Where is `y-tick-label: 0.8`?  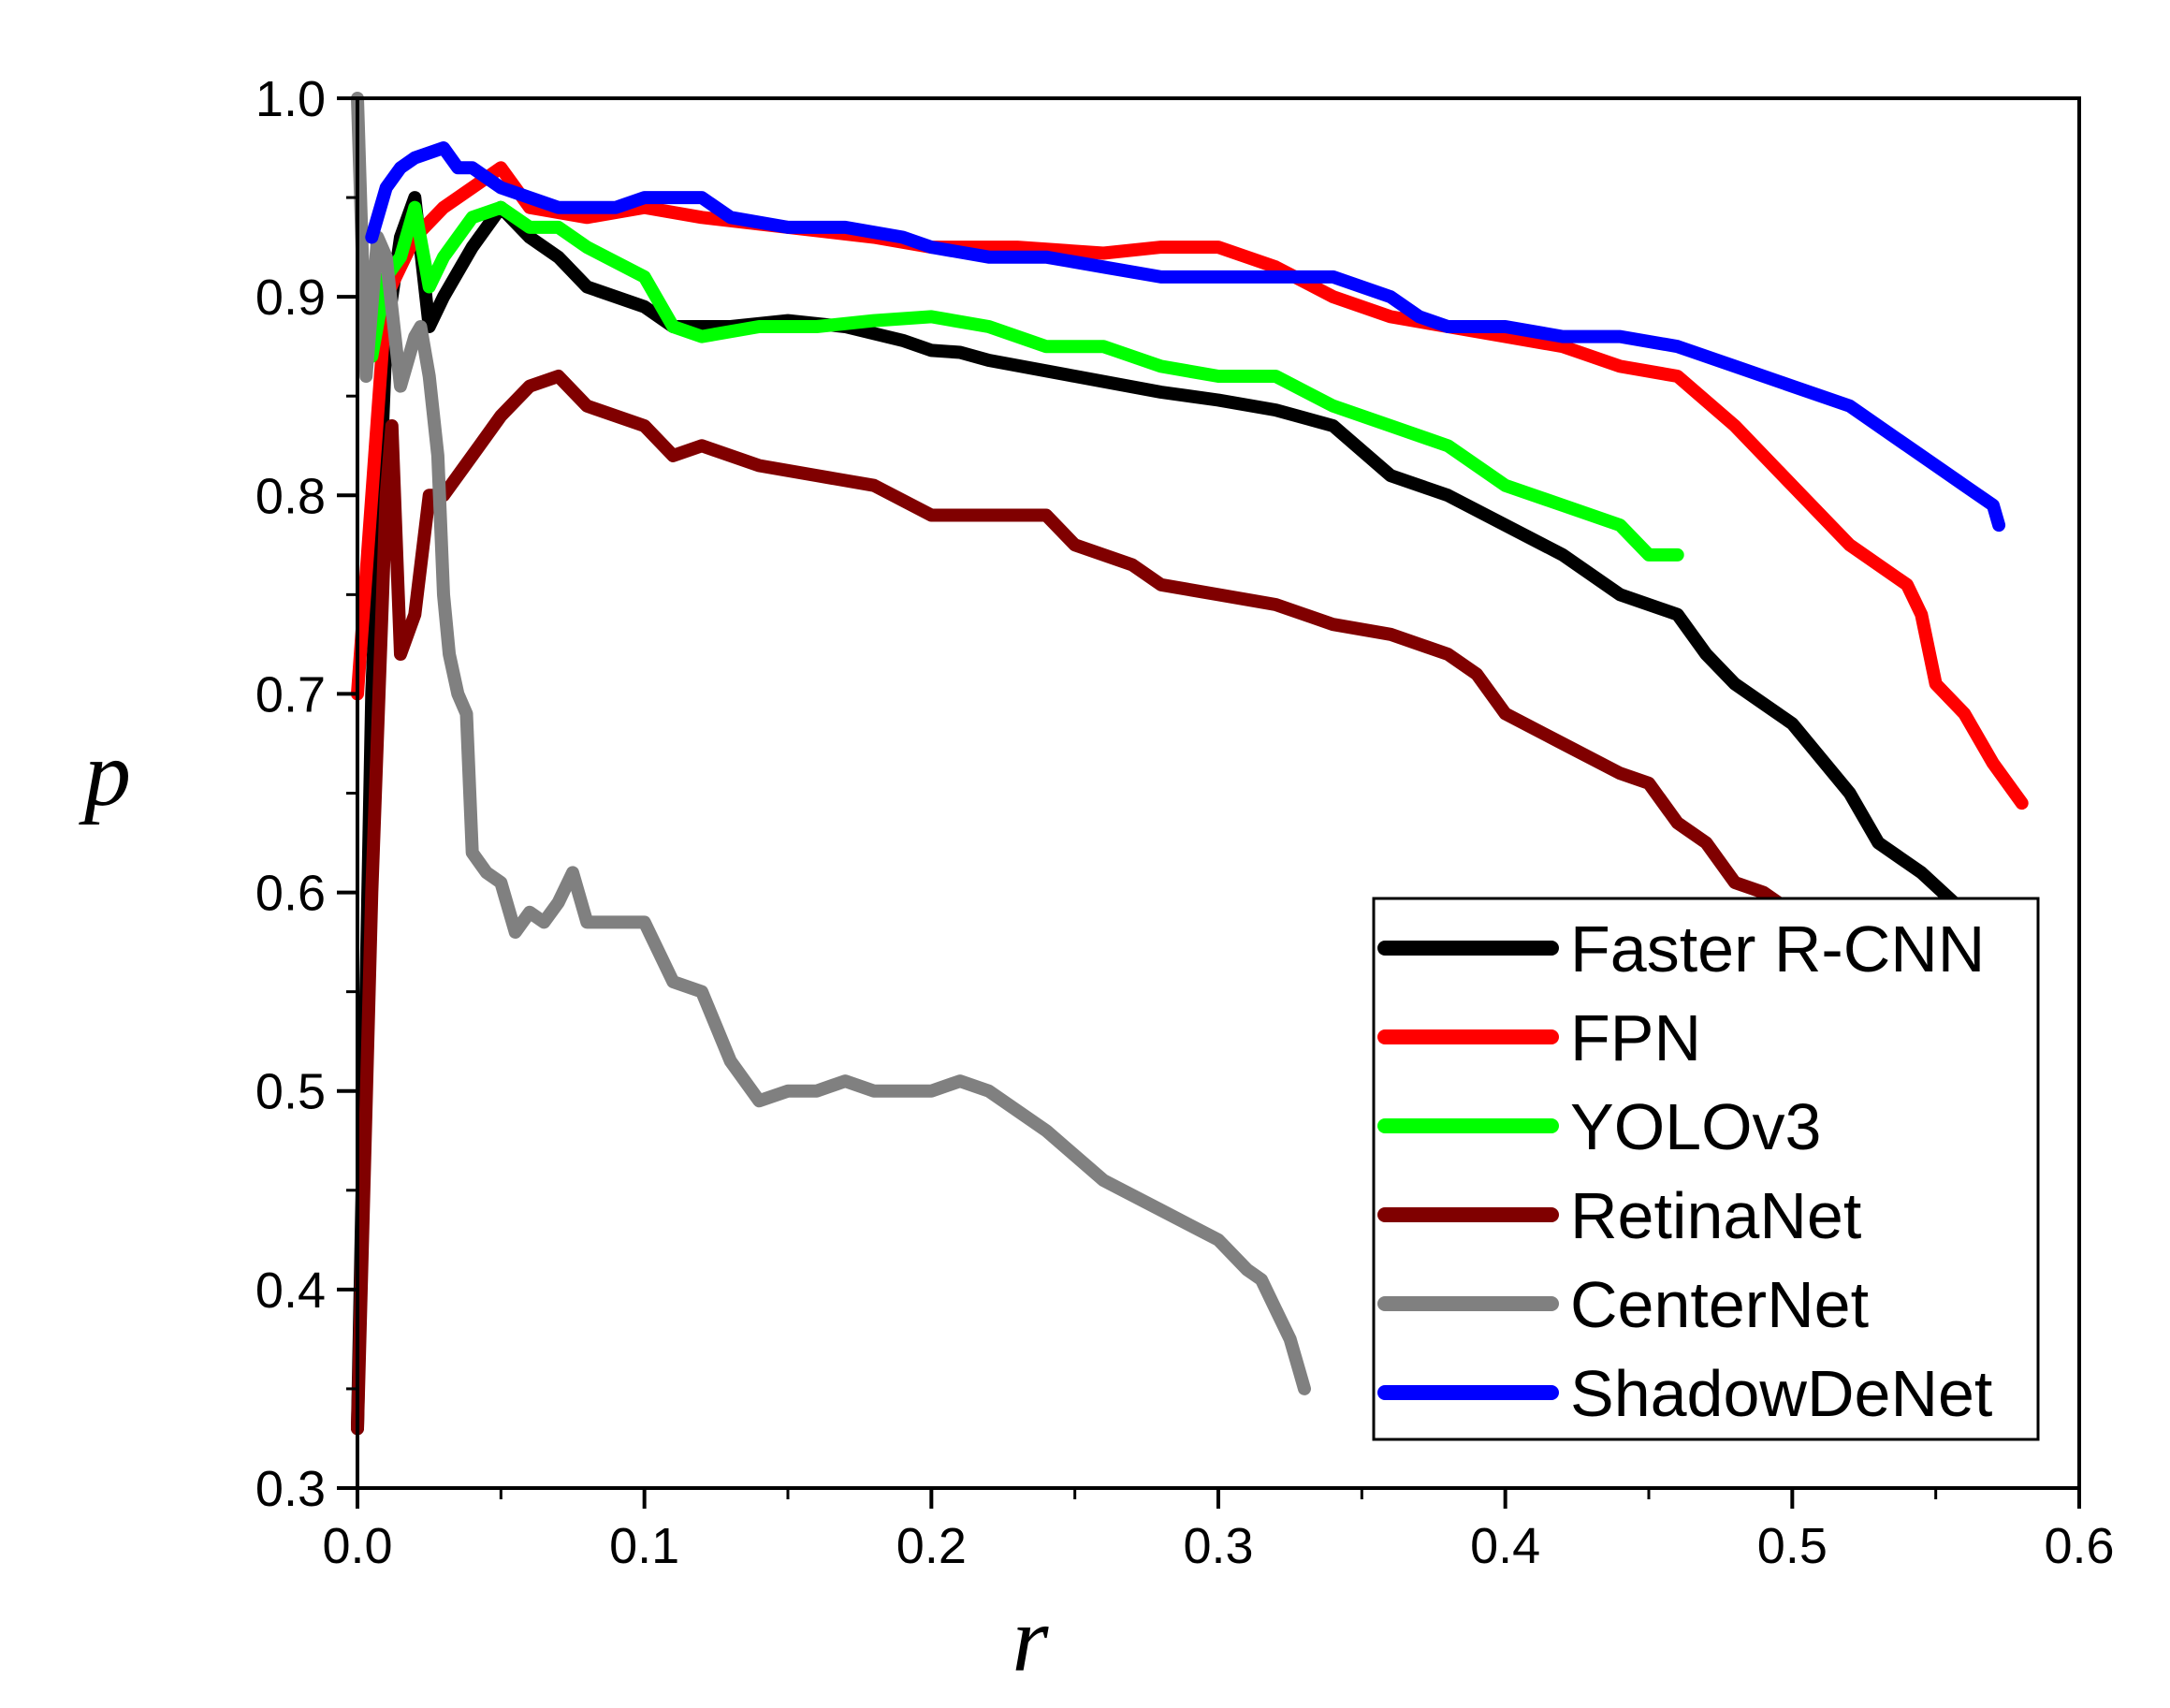 y-tick-label: 0.8 is located at coordinates (290, 496).